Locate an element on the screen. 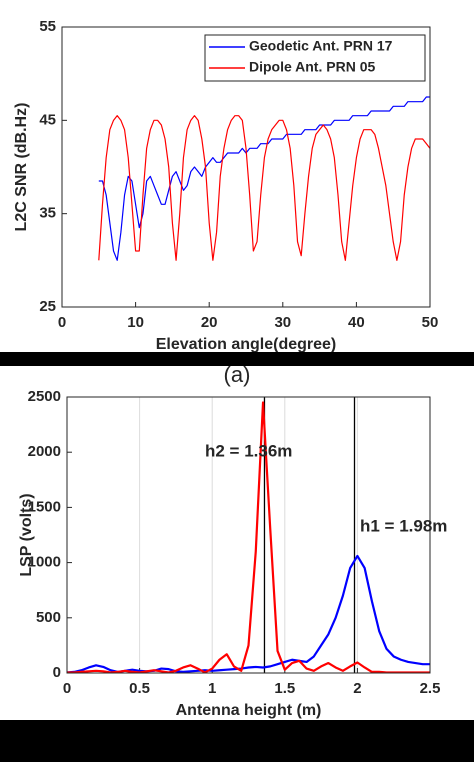  x-tick-label: 40 is located at coordinates (356, 322).